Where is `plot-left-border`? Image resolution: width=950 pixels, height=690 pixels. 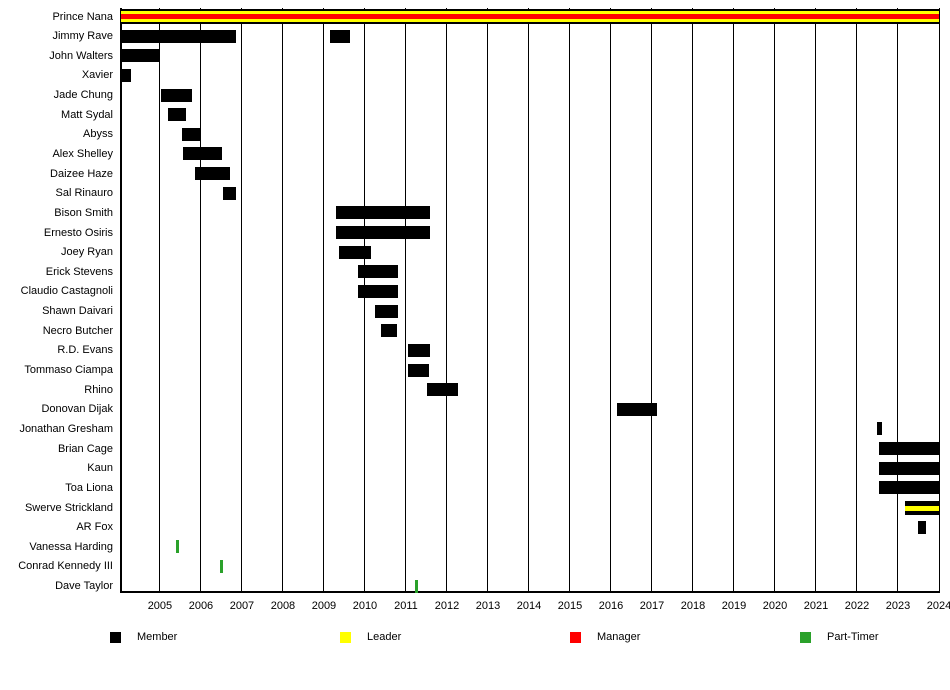 plot-left-border is located at coordinates (121, 300).